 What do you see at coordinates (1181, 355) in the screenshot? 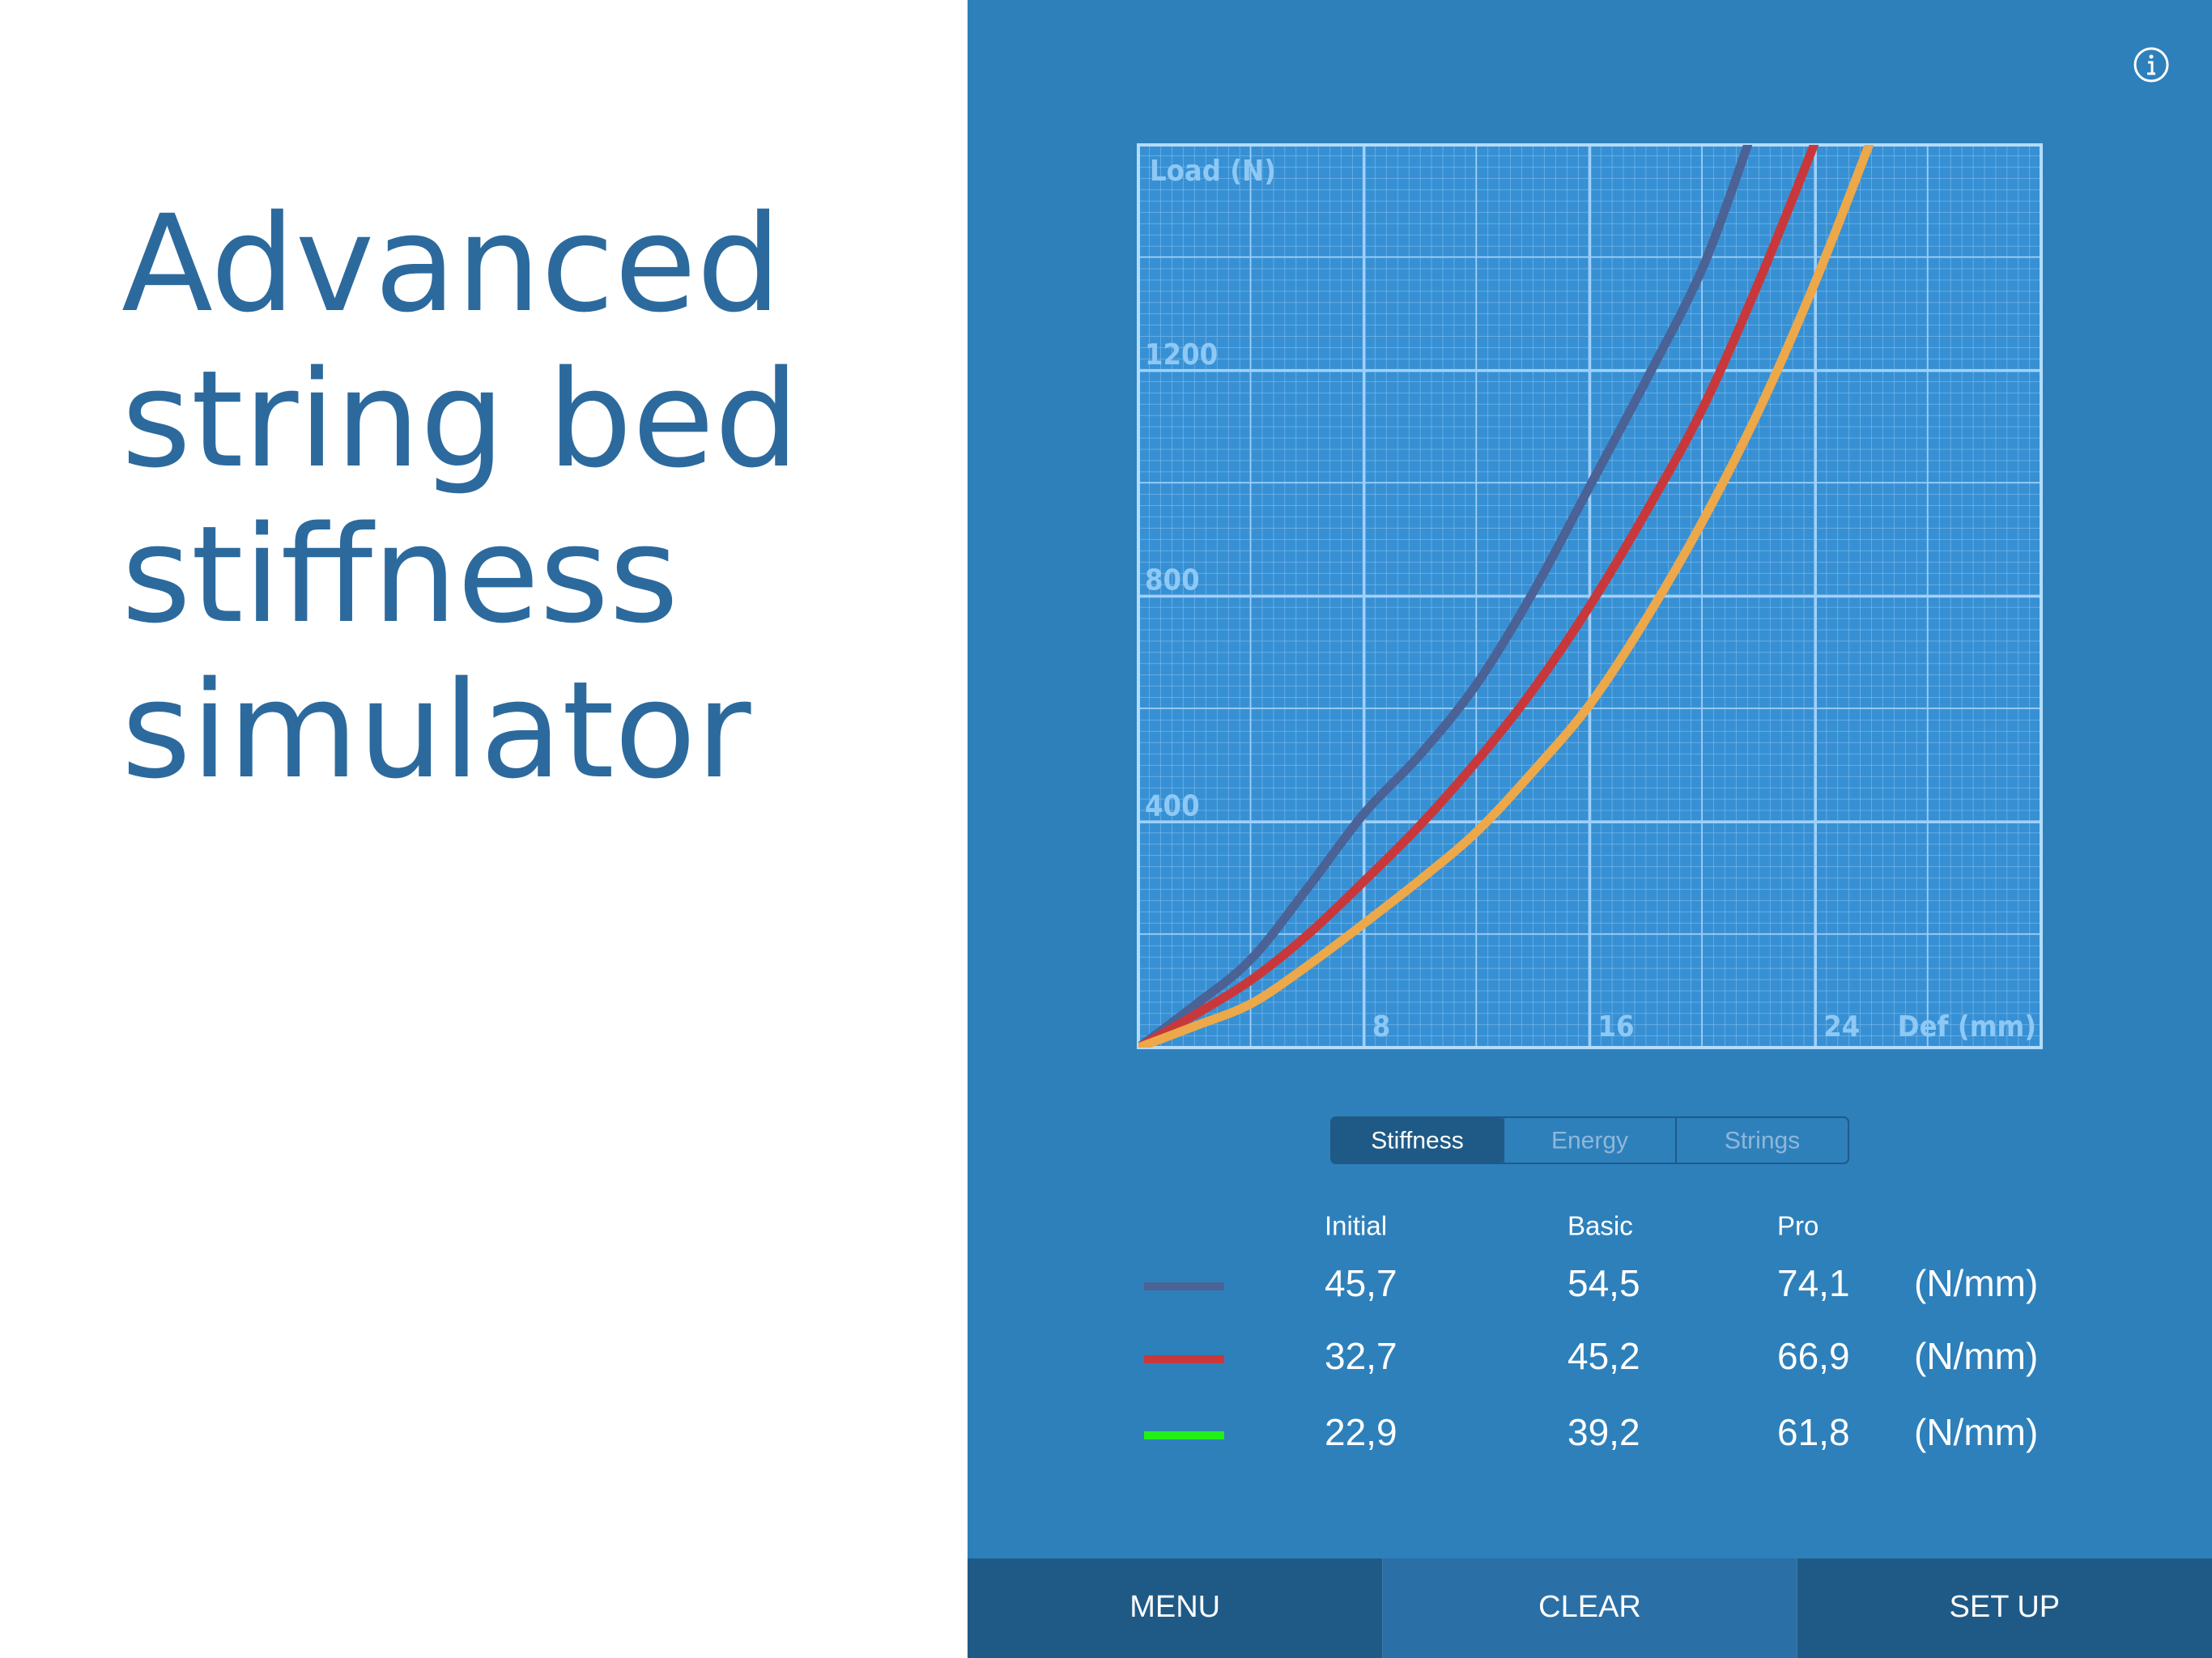
I see `y-tick-label: 1200` at bounding box center [1181, 355].